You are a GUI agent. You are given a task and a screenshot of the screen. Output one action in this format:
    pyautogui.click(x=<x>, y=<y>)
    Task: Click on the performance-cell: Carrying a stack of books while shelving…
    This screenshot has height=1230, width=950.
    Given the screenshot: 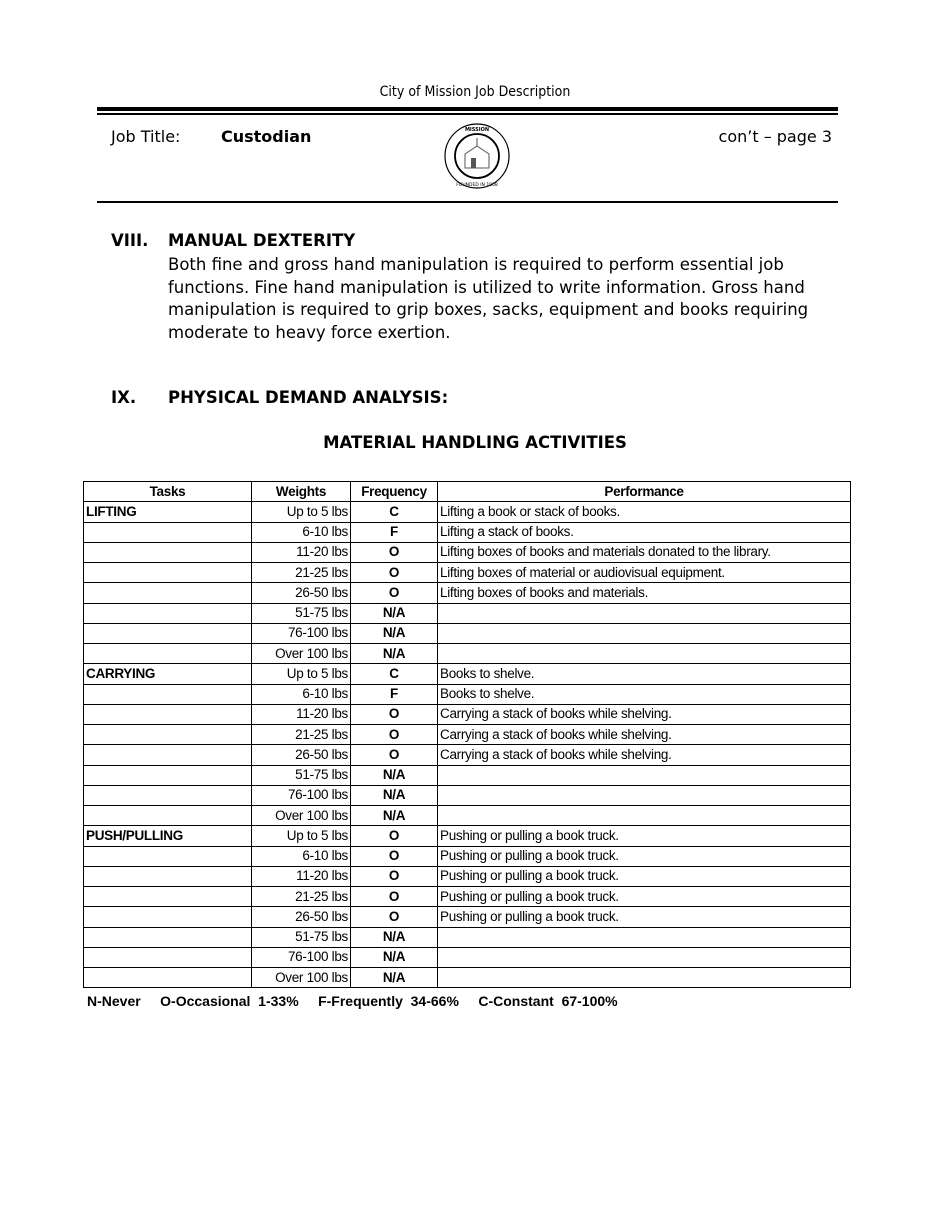 What is the action you would take?
    pyautogui.click(x=644, y=734)
    